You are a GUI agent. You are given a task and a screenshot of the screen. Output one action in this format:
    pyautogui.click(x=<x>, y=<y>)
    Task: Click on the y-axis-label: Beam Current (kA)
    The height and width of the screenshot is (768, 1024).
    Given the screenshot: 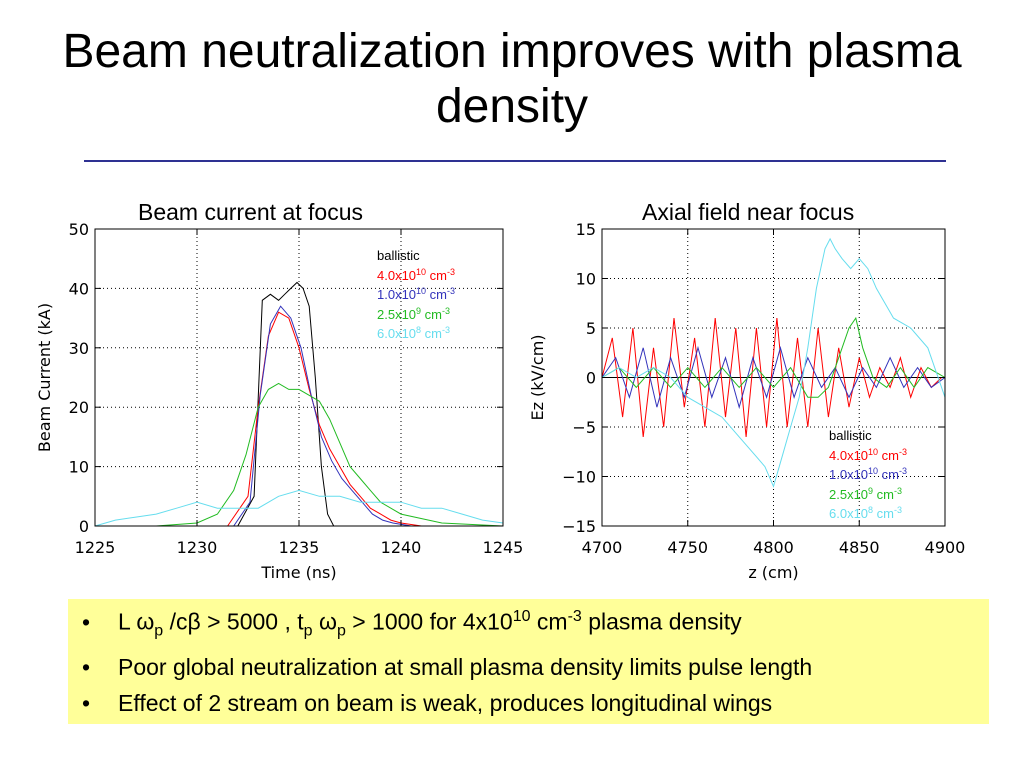 What is the action you would take?
    pyautogui.click(x=44, y=377)
    